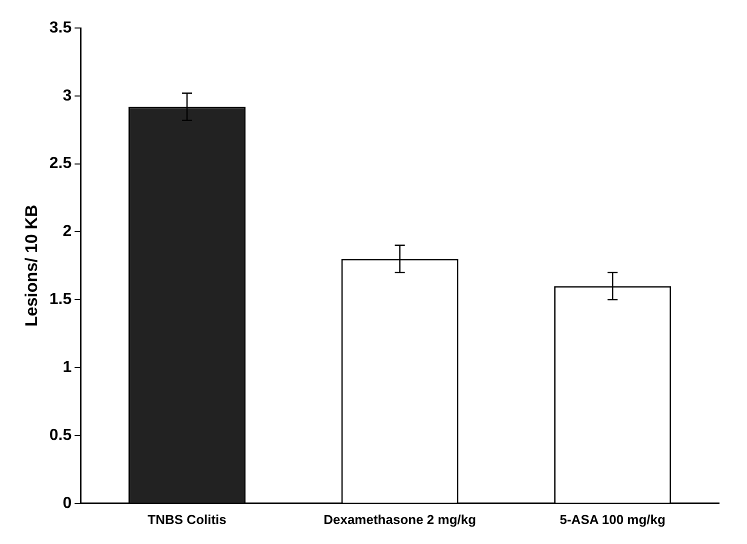 The height and width of the screenshot is (544, 747). I want to click on y-tick-label: 0.5, so click(60, 435).